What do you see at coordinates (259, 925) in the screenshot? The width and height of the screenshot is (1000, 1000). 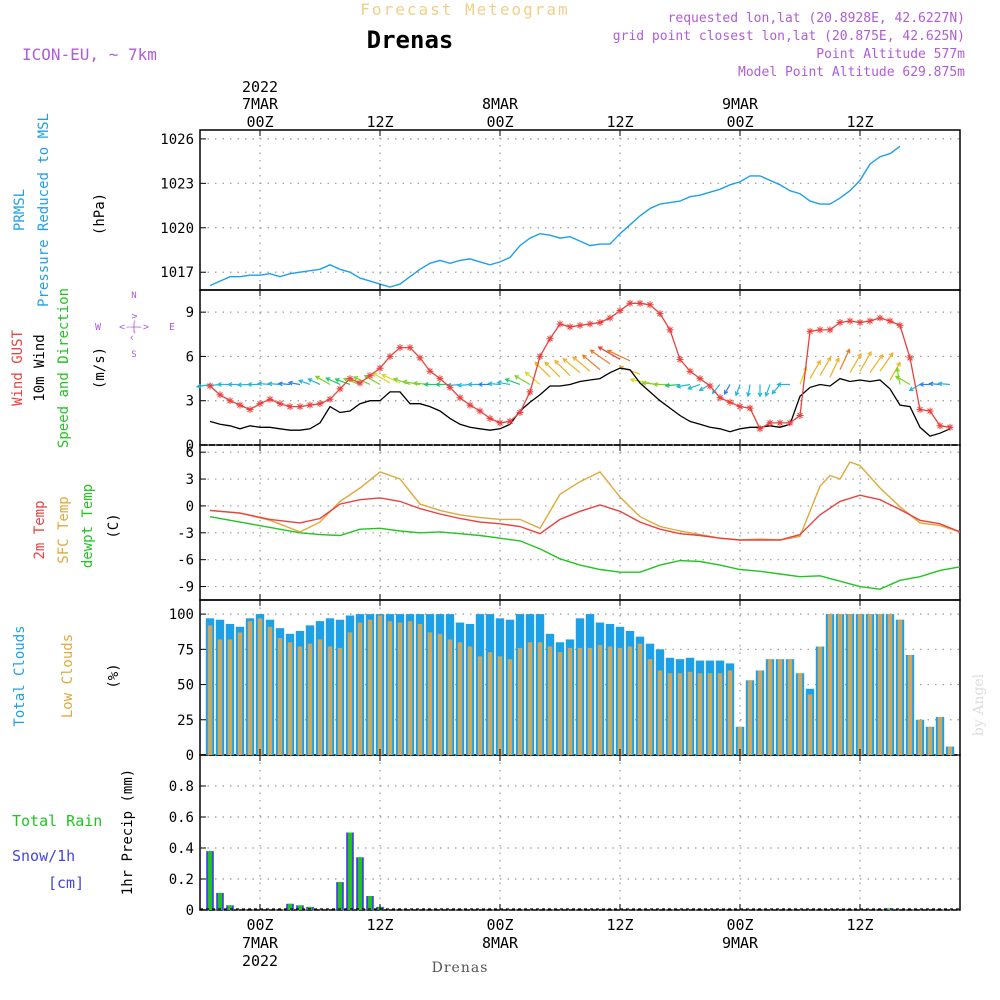 I see `bottom-time-tick-0: 00Z` at bounding box center [259, 925].